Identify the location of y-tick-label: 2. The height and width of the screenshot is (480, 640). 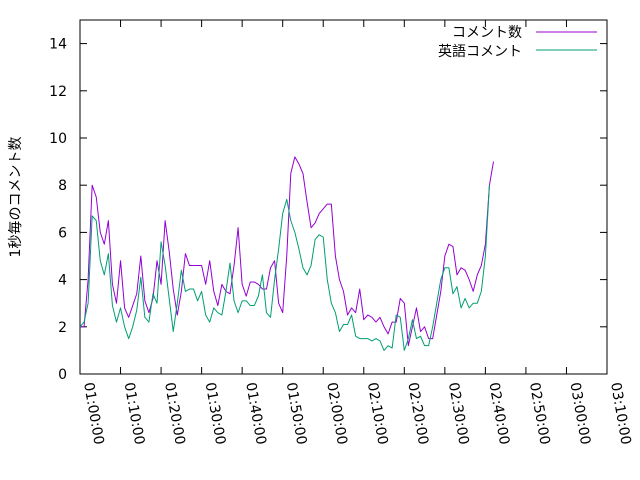
(62, 328).